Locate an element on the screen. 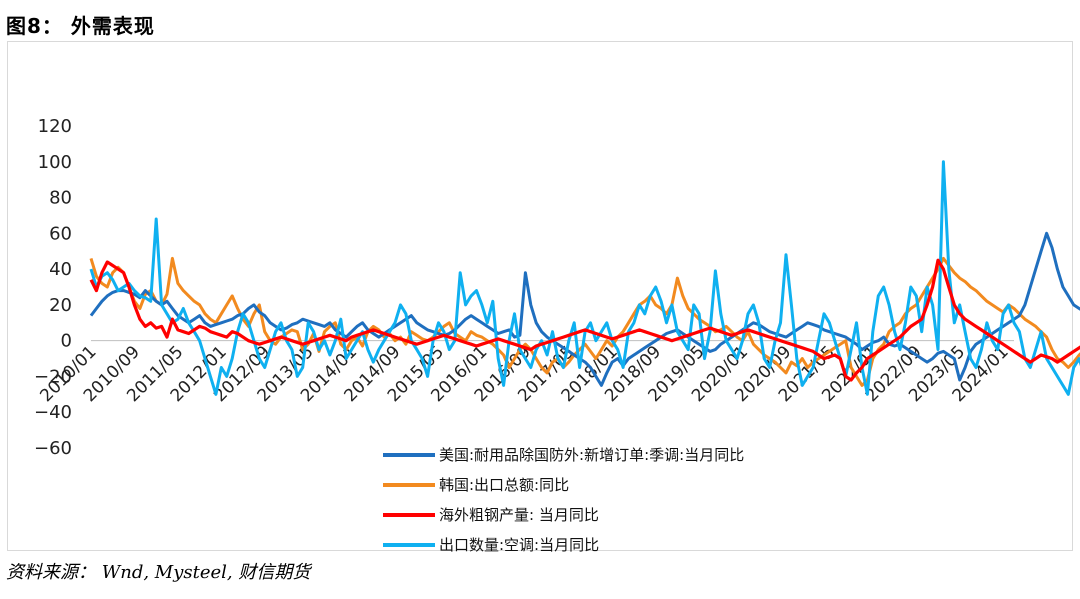 The image size is (1080, 599). y-tick-label: 40 is located at coordinates (60, 269).